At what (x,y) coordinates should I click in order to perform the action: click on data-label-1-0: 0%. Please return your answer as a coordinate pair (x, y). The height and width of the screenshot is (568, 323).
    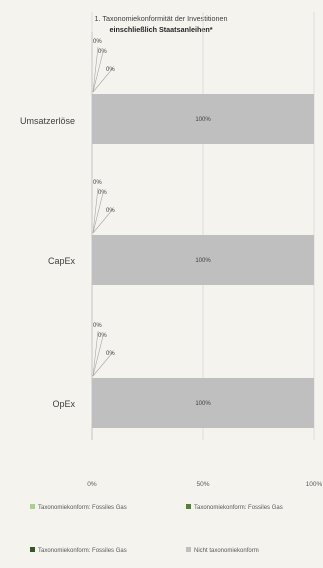
    Looking at the image, I should click on (97, 183).